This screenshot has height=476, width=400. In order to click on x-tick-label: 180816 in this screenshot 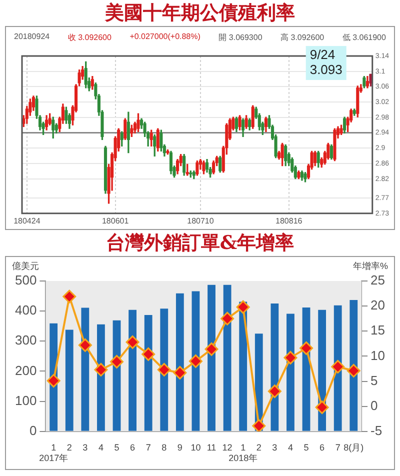, I will do `click(289, 221)`.